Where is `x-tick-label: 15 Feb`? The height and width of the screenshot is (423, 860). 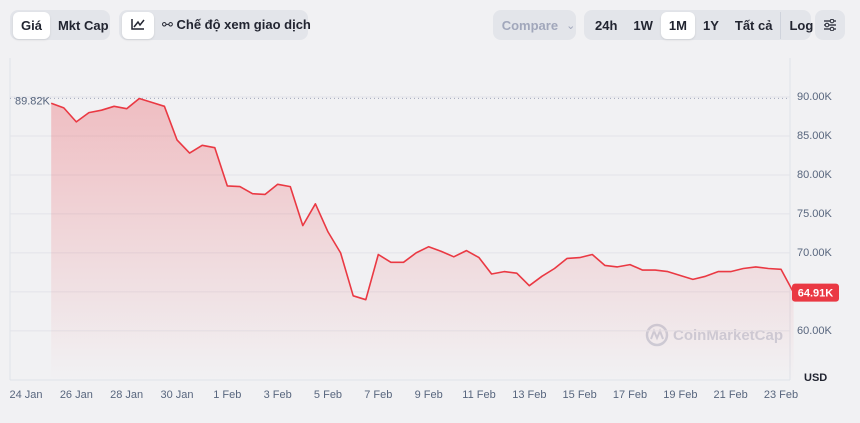 x-tick-label: 15 Feb is located at coordinates (580, 395).